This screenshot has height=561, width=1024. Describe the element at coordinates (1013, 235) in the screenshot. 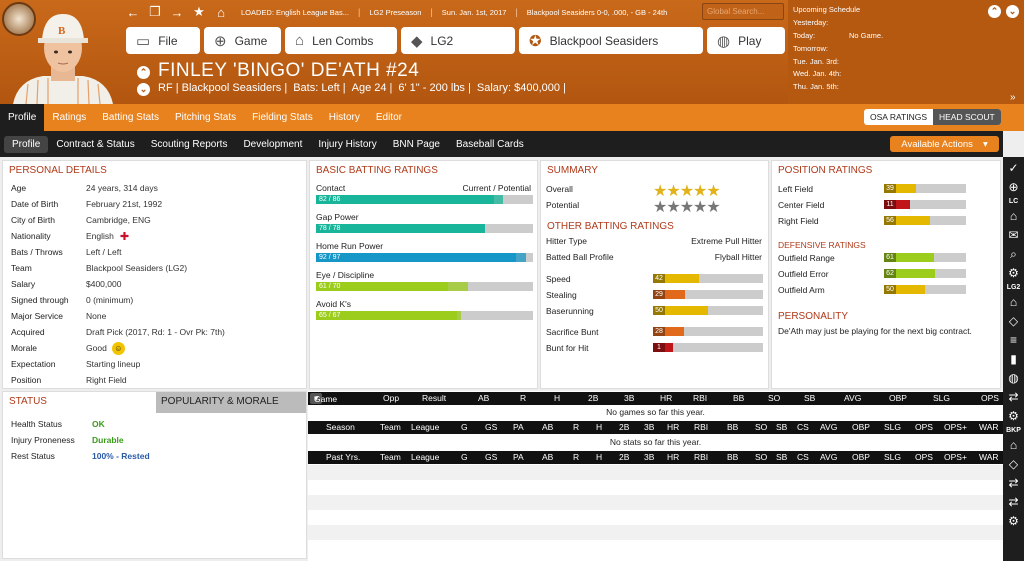

I see `mail-icon: ✉` at that location.